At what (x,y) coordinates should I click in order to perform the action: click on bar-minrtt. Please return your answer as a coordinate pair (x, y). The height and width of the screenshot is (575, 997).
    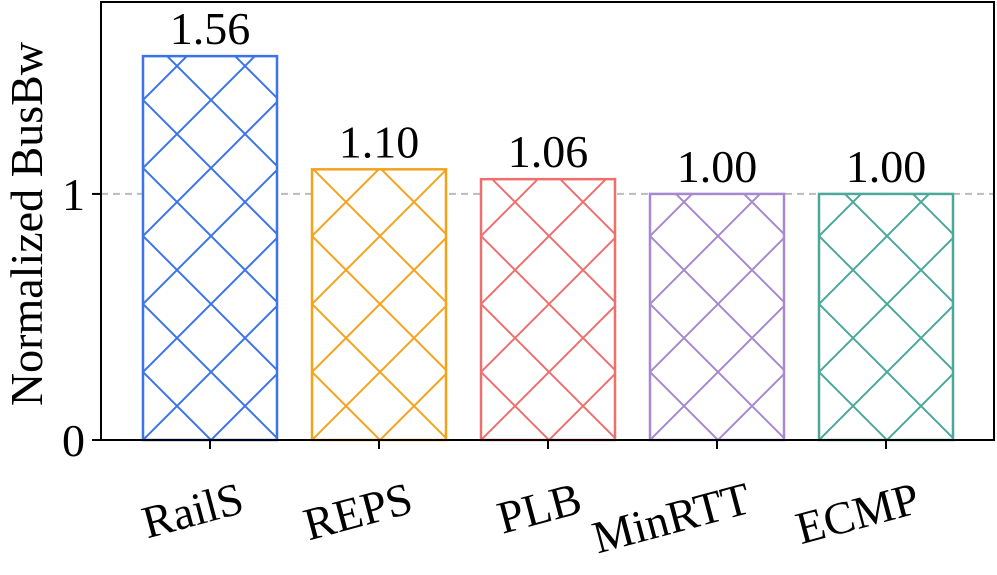
    Looking at the image, I should click on (717, 317).